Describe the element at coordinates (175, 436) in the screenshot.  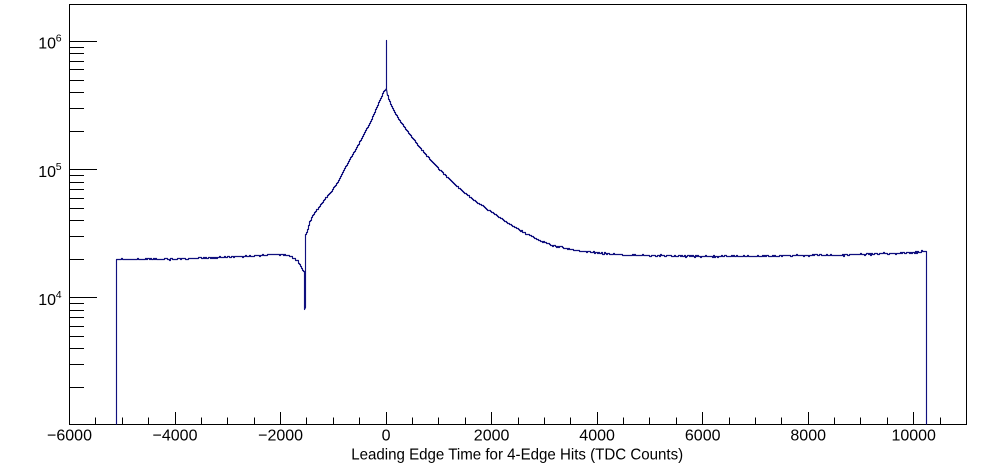
I see `svg-text: −4000` at that location.